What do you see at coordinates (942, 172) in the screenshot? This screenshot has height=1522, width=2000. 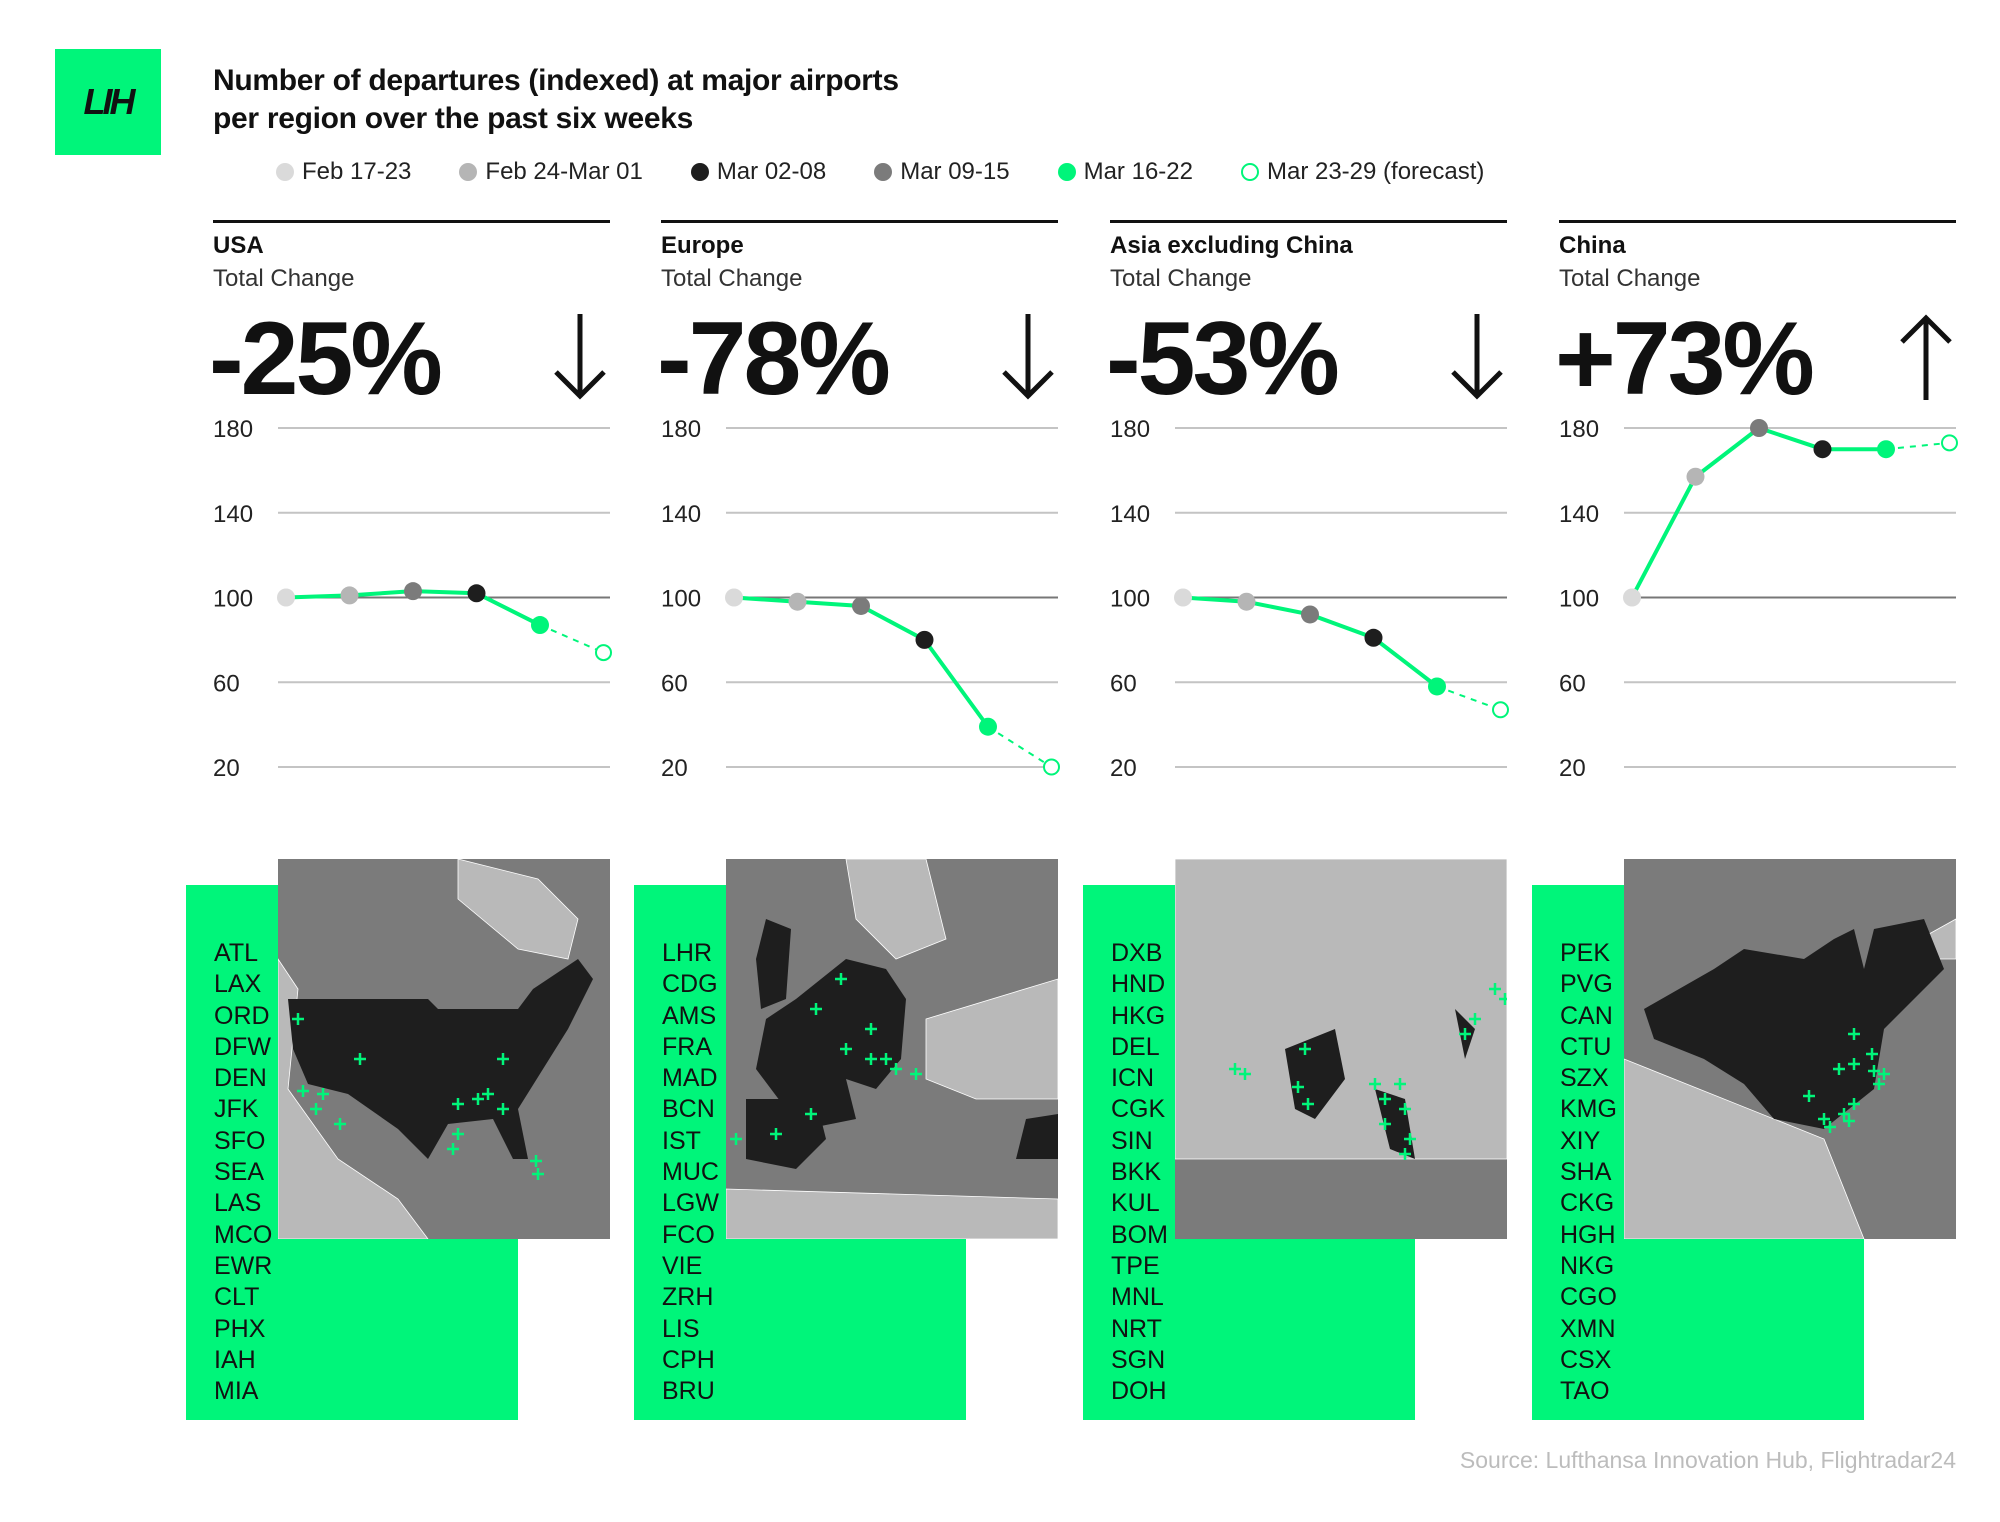 I see `legend-item: Mar 09-15` at bounding box center [942, 172].